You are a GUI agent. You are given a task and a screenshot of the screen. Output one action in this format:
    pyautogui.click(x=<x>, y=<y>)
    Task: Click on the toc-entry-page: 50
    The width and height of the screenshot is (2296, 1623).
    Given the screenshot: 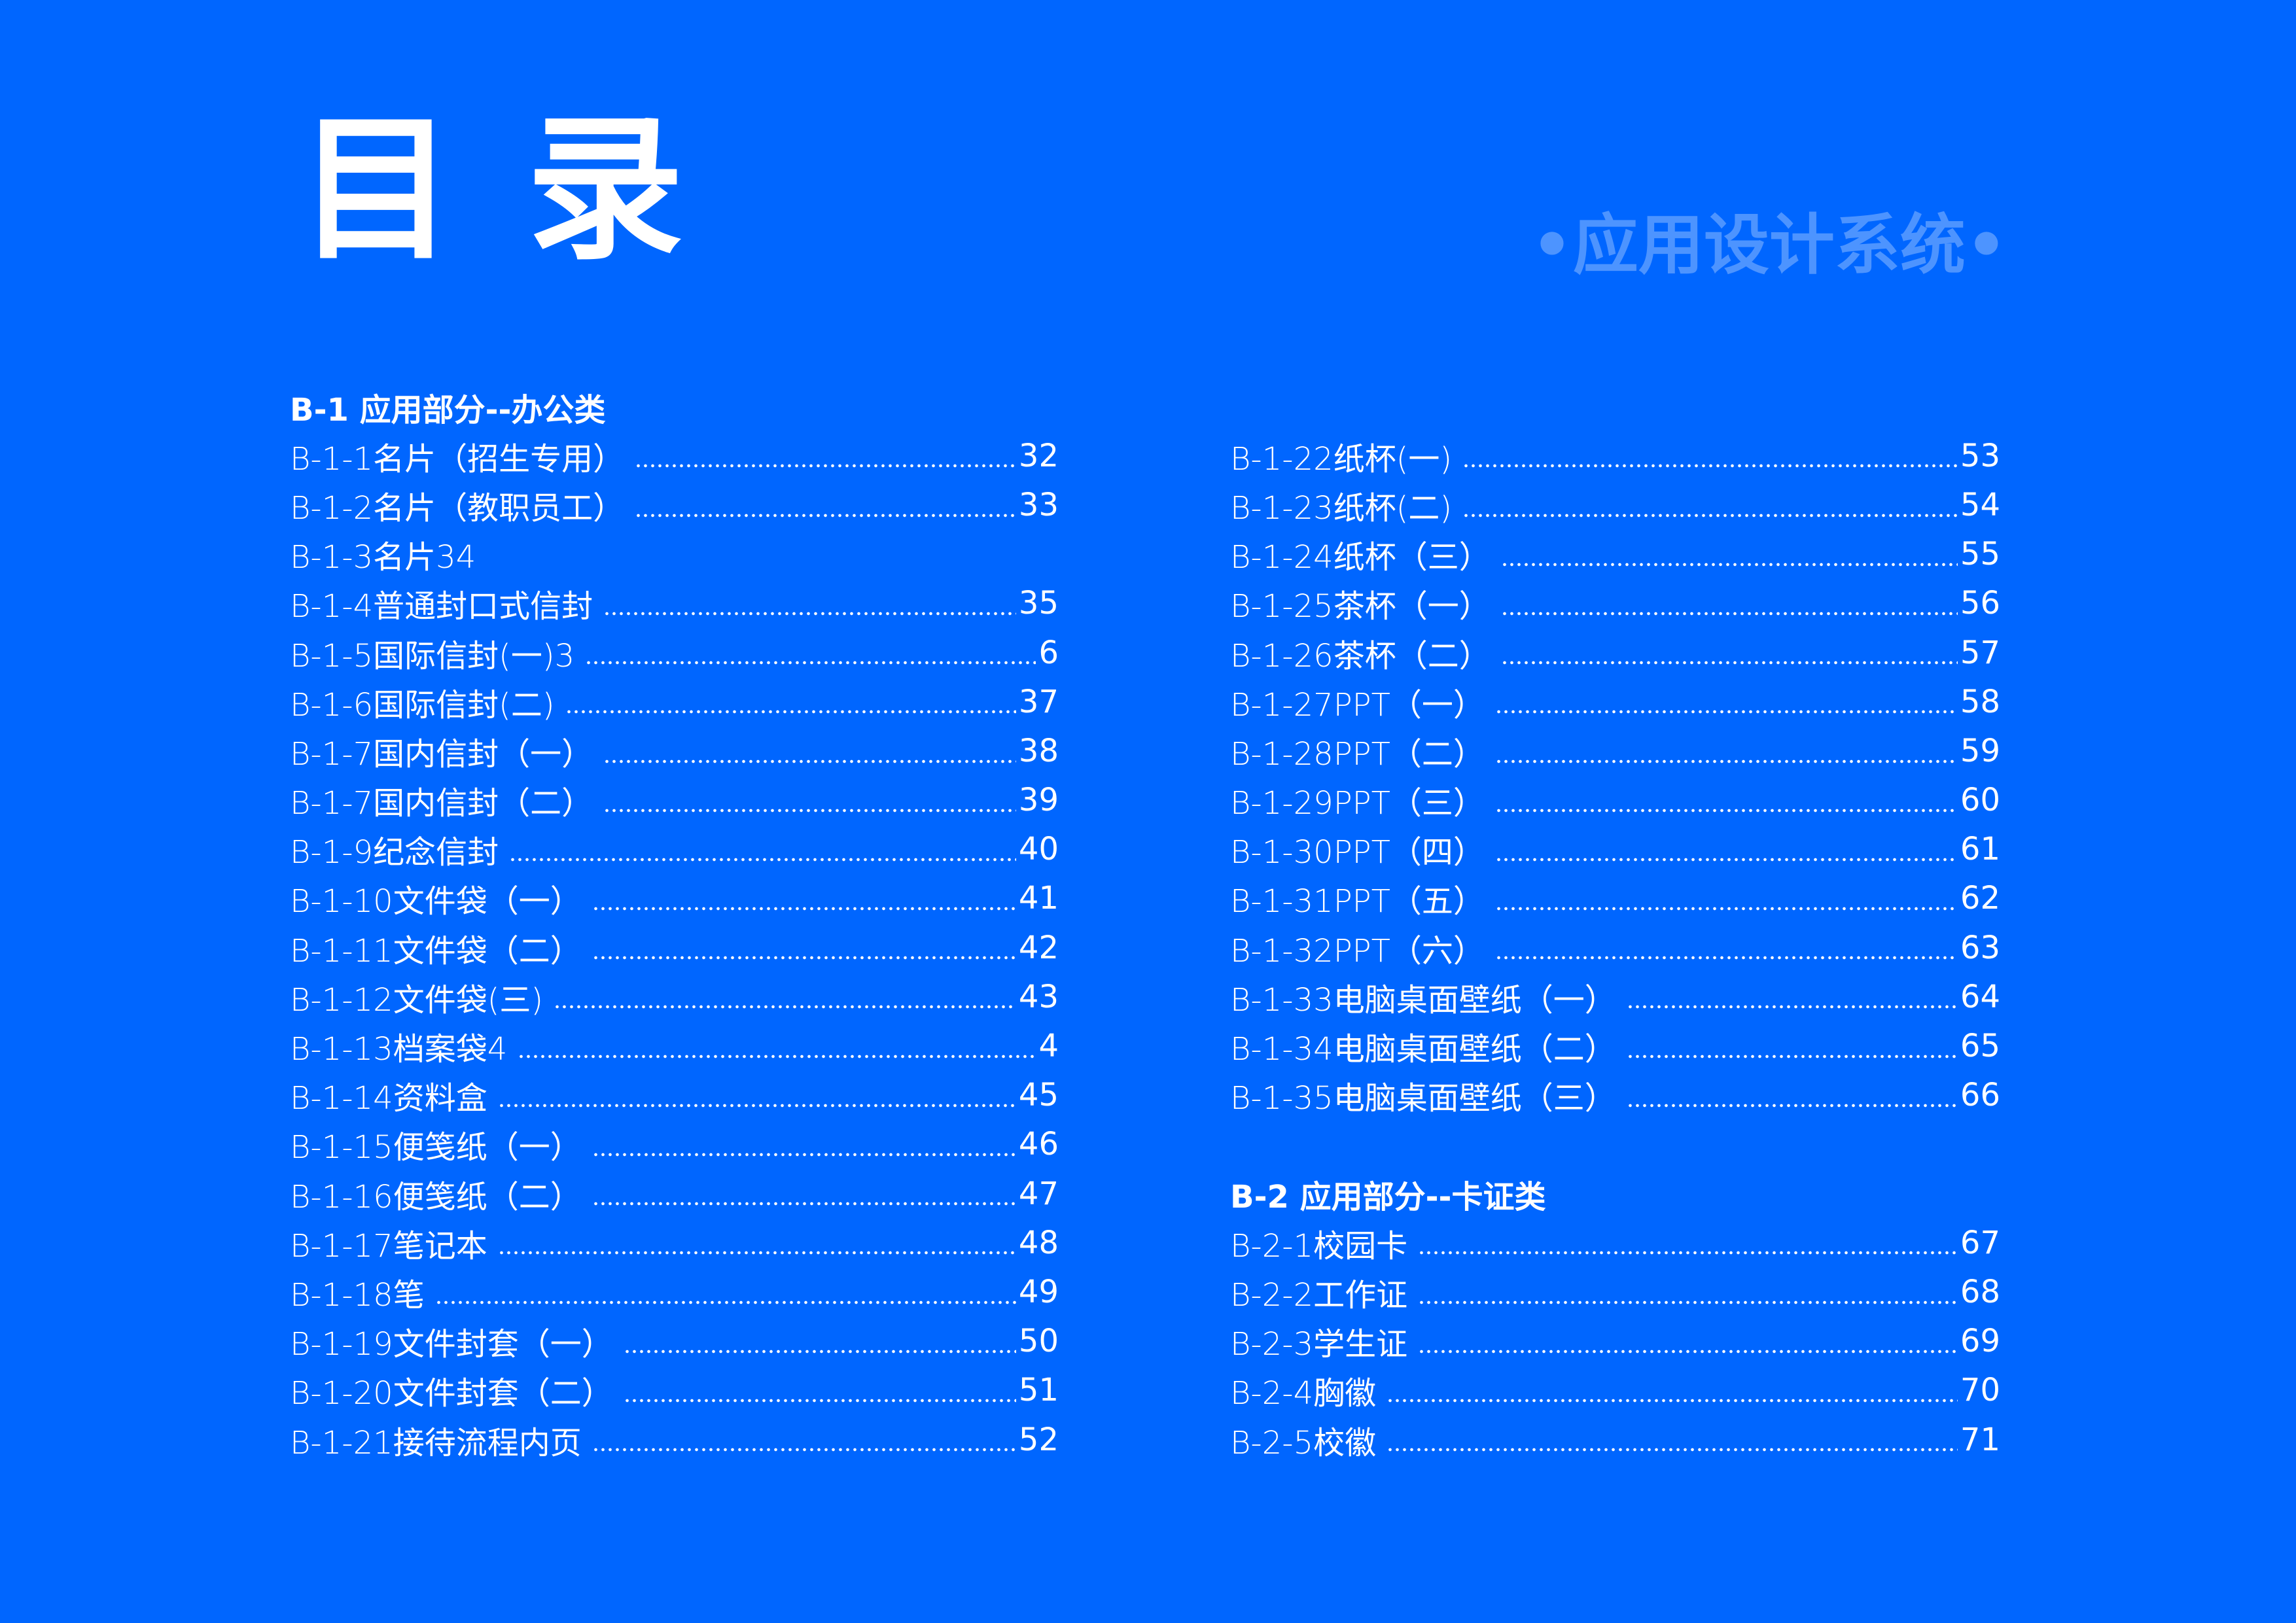 What is the action you would take?
    pyautogui.click(x=1038, y=1342)
    